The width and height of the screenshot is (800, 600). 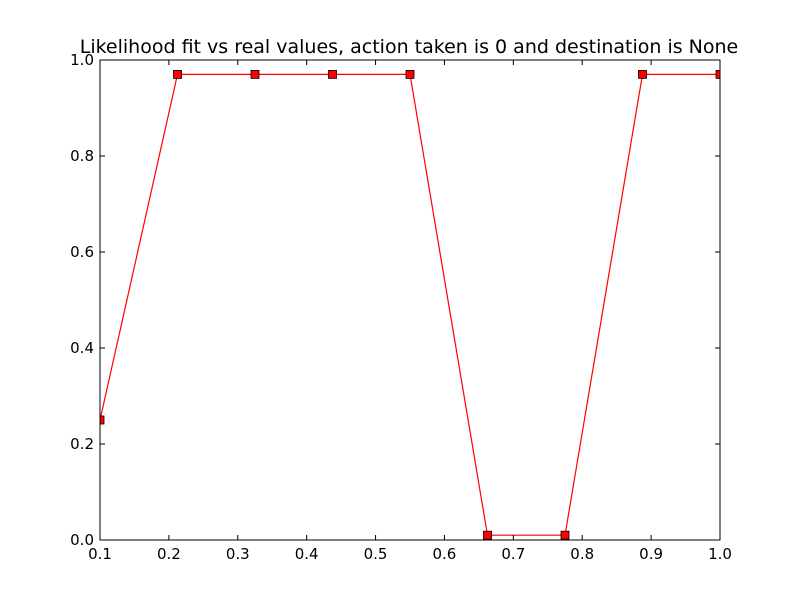 I want to click on x-tick-label: 0.7, so click(x=513, y=554).